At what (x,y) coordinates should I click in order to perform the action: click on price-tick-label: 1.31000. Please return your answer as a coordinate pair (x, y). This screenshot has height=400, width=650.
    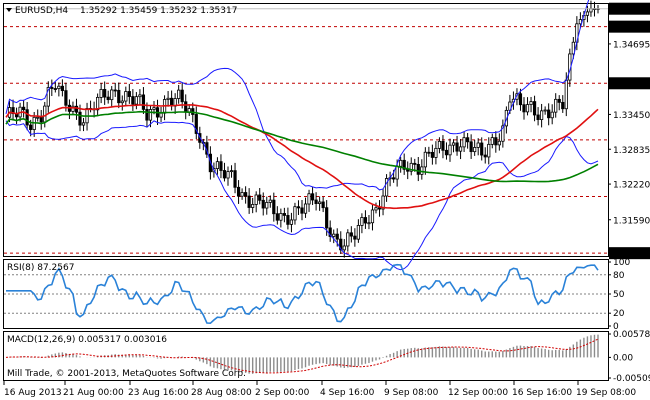
    Looking at the image, I should click on (630, 255).